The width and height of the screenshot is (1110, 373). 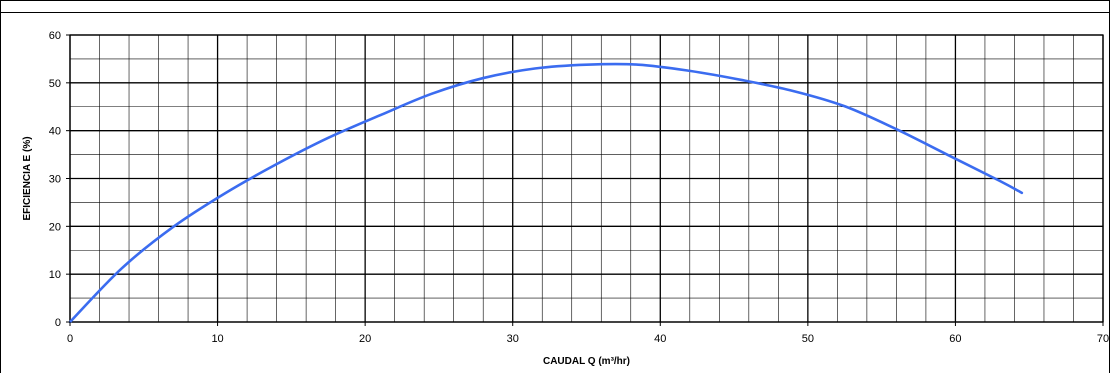 I want to click on y-tick-label: 50, so click(x=55, y=84).